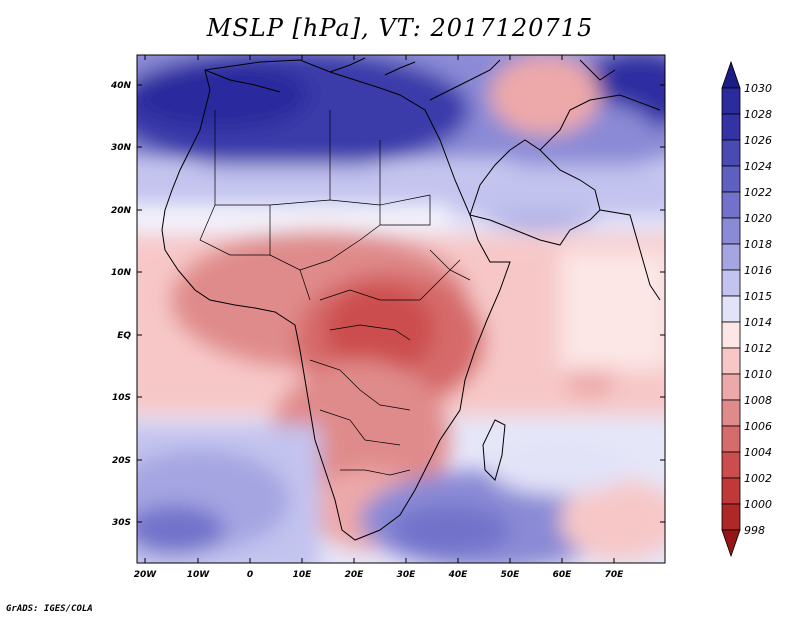  What do you see at coordinates (121, 148) in the screenshot?
I see `lat-label: 30N` at bounding box center [121, 148].